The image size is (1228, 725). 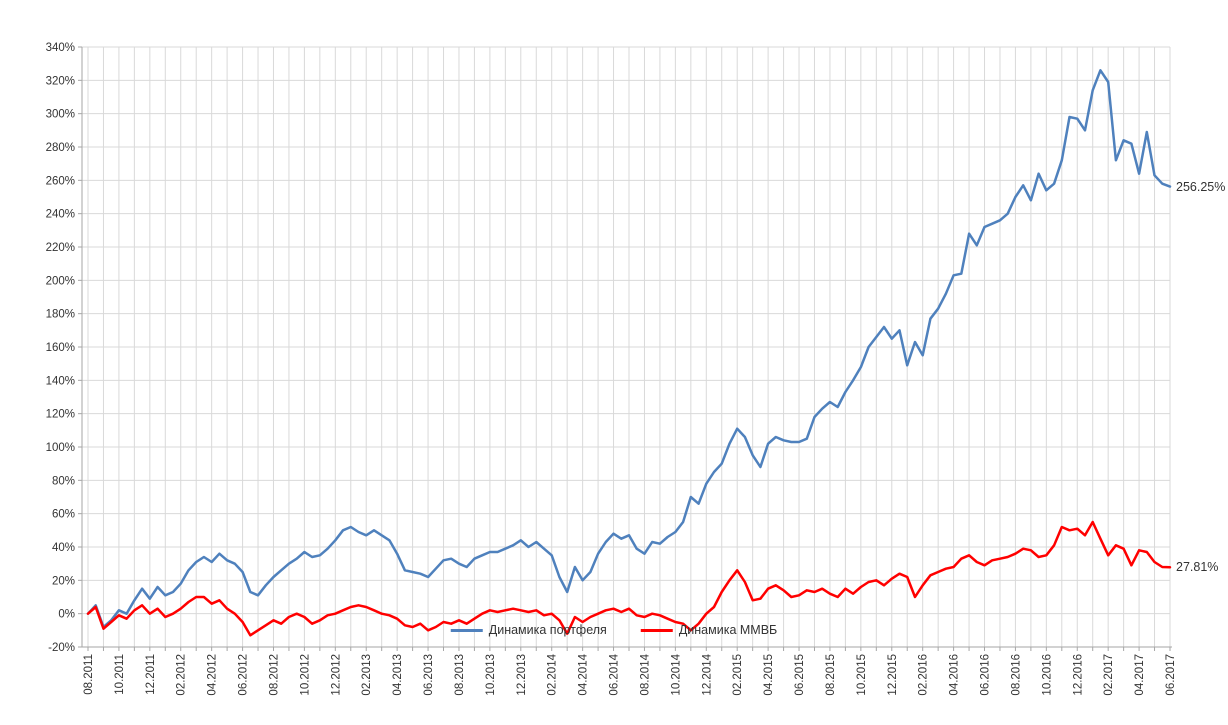 What do you see at coordinates (800, 675) in the screenshot?
I see `x-tick-label: 06.2015` at bounding box center [800, 675].